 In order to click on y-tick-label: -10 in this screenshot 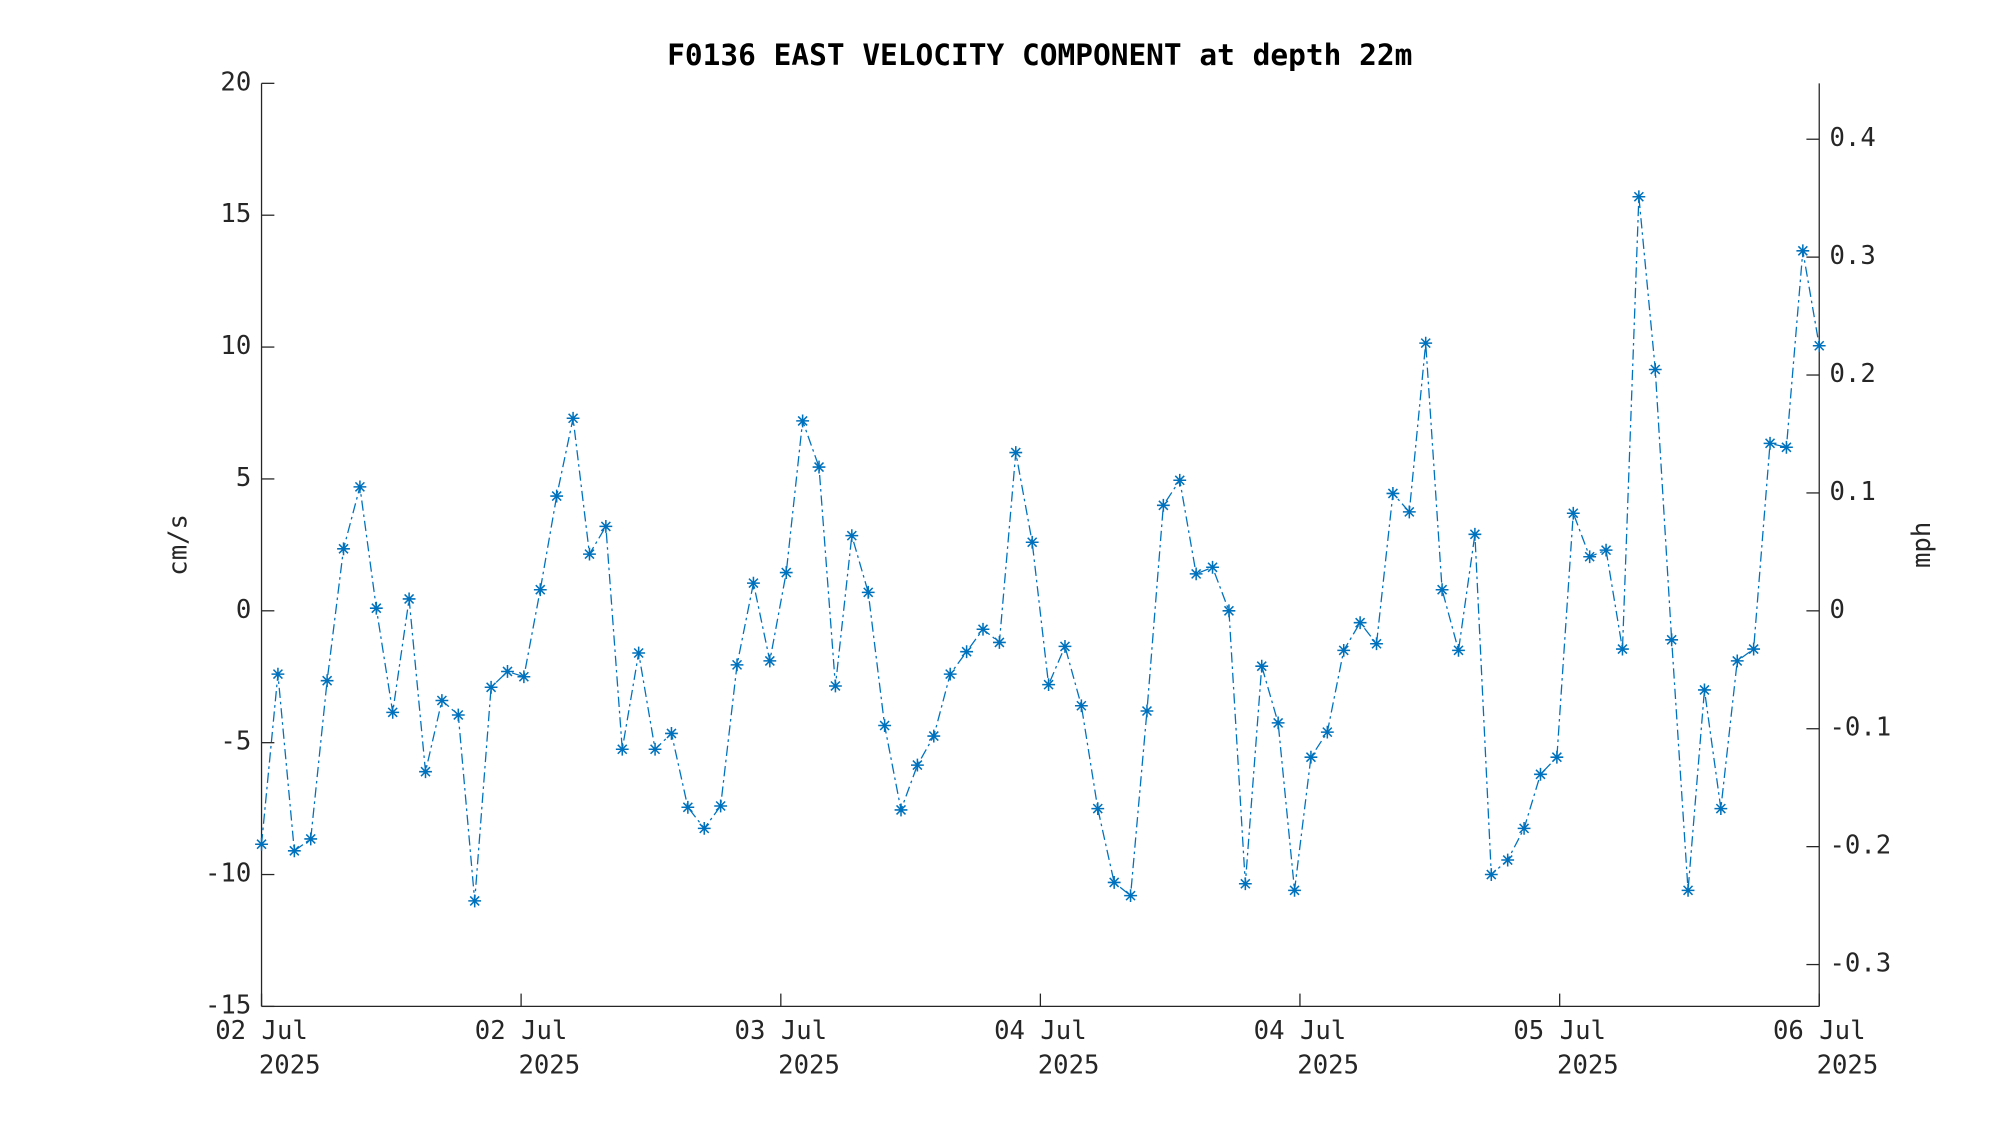, I will do `click(228, 874)`.